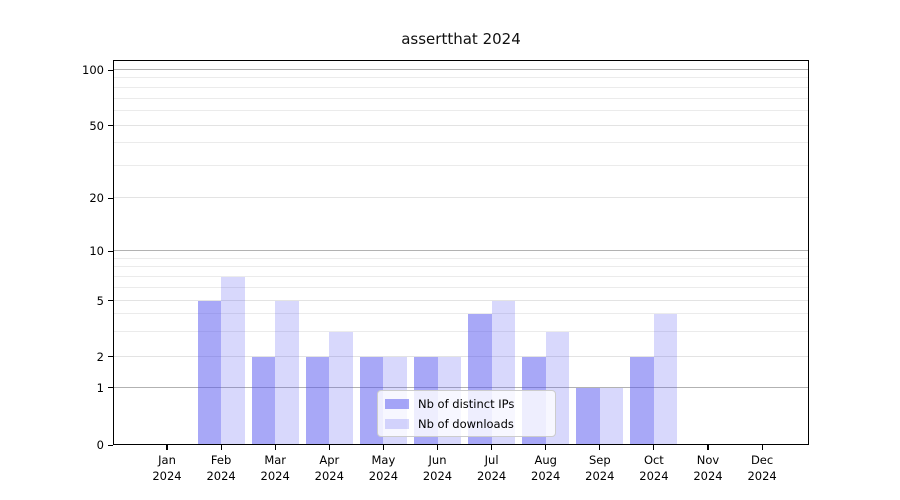 This screenshot has height=500, width=900. Describe the element at coordinates (600, 468) in the screenshot. I see `x-tick-label-8: Sep 2024` at that location.